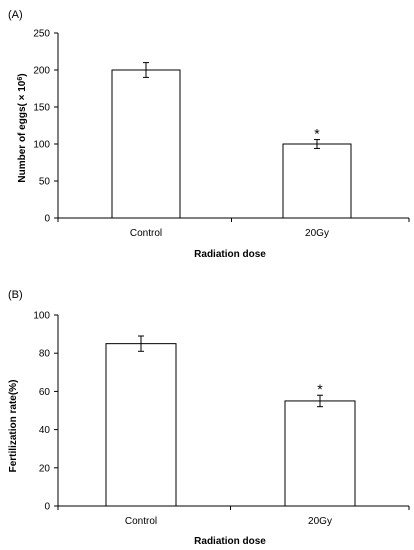 The image size is (414, 550). What do you see at coordinates (41, 34) in the screenshot?
I see `panel-a-y-tick-label-5: 250` at bounding box center [41, 34].